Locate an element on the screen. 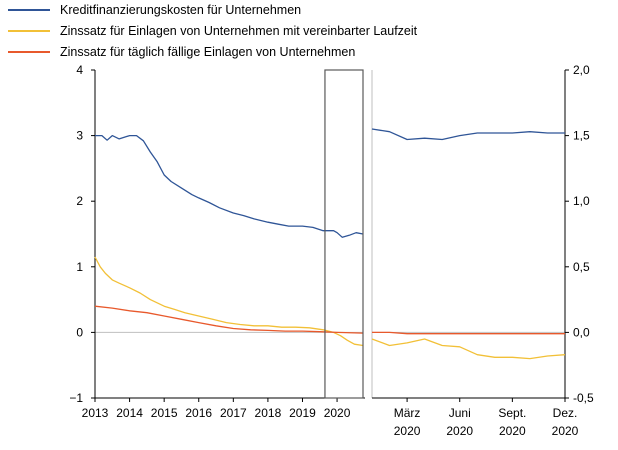 The height and width of the screenshot is (450, 618). left-y-tick-label: 0 is located at coordinates (79, 332).